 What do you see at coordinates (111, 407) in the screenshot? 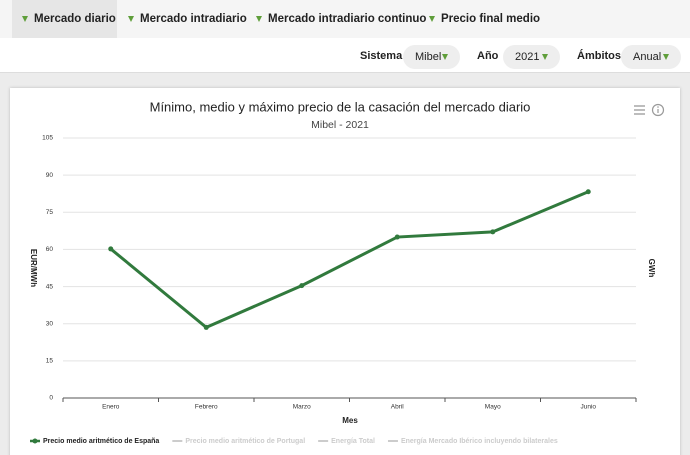
I see `x-tick-label: Enero` at bounding box center [111, 407].